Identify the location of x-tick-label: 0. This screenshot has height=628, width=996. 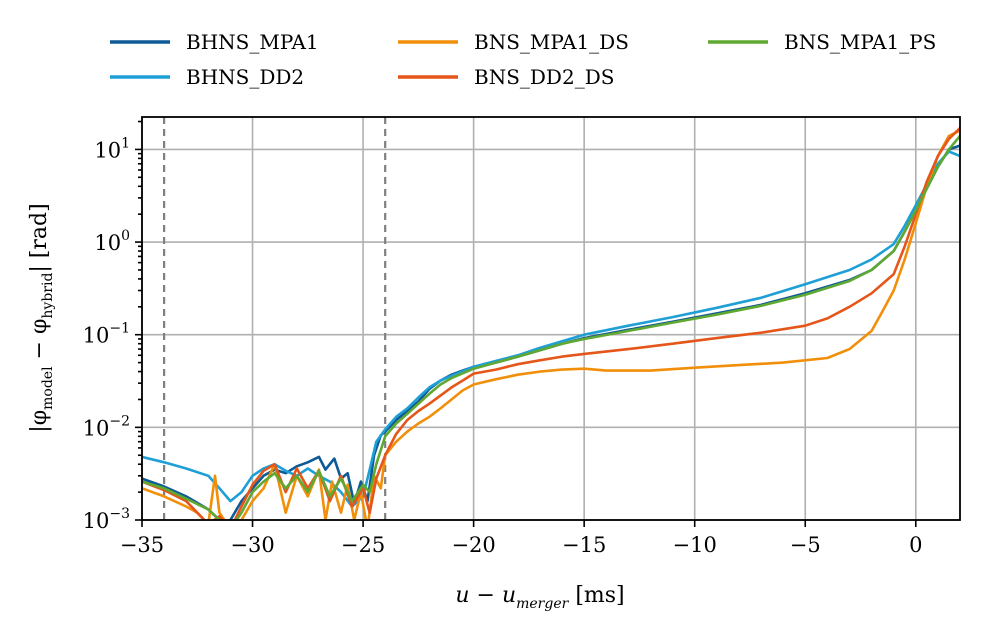
(915, 545).